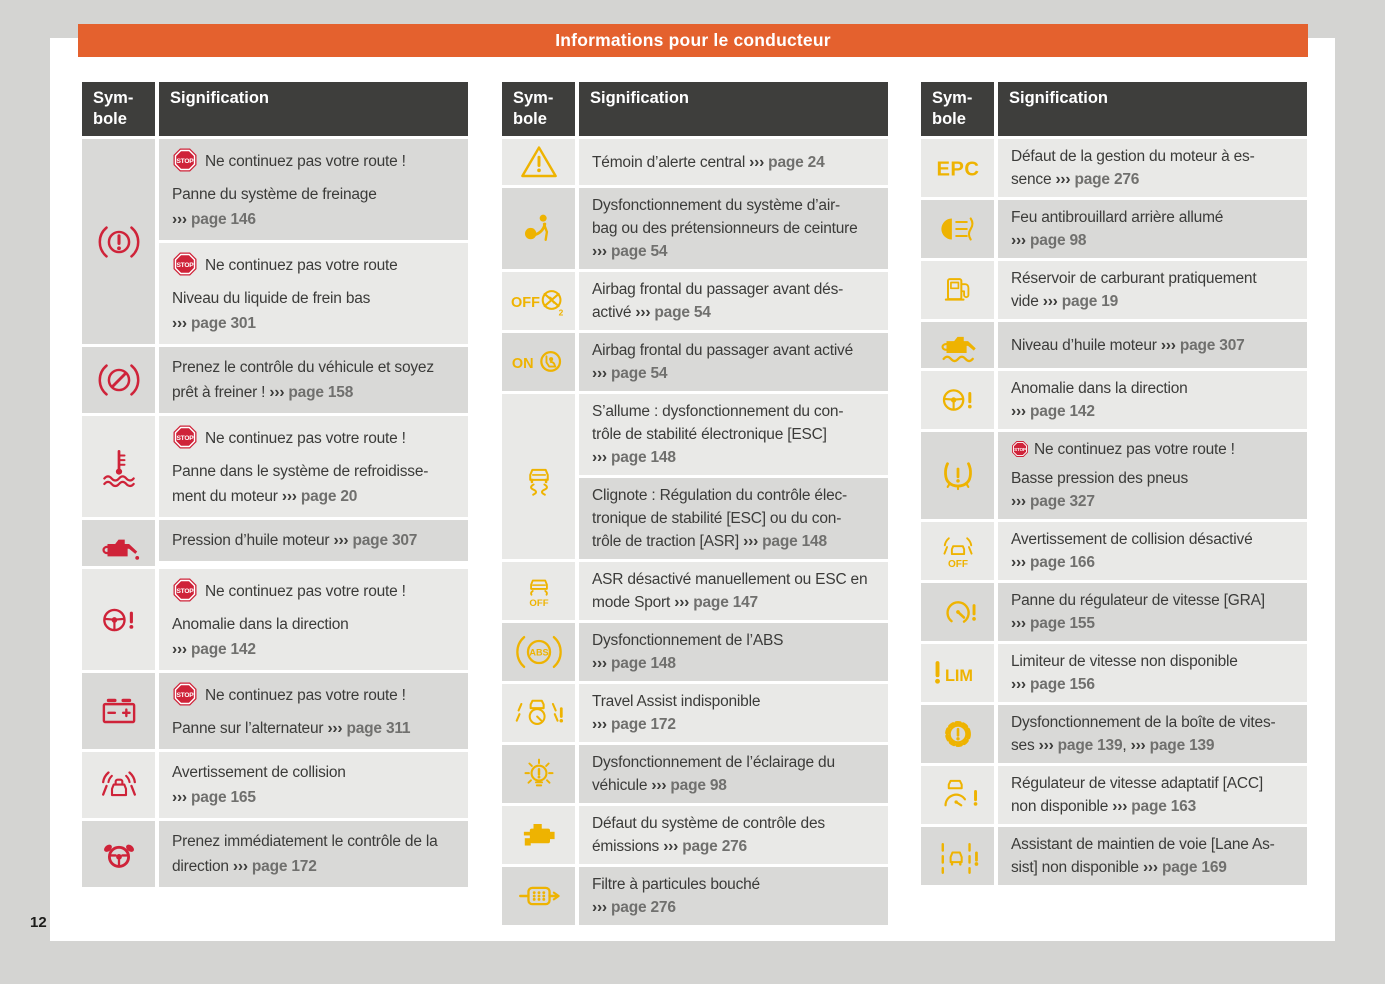  What do you see at coordinates (957, 856) in the screenshot?
I see `lane-assist-icon` at bounding box center [957, 856].